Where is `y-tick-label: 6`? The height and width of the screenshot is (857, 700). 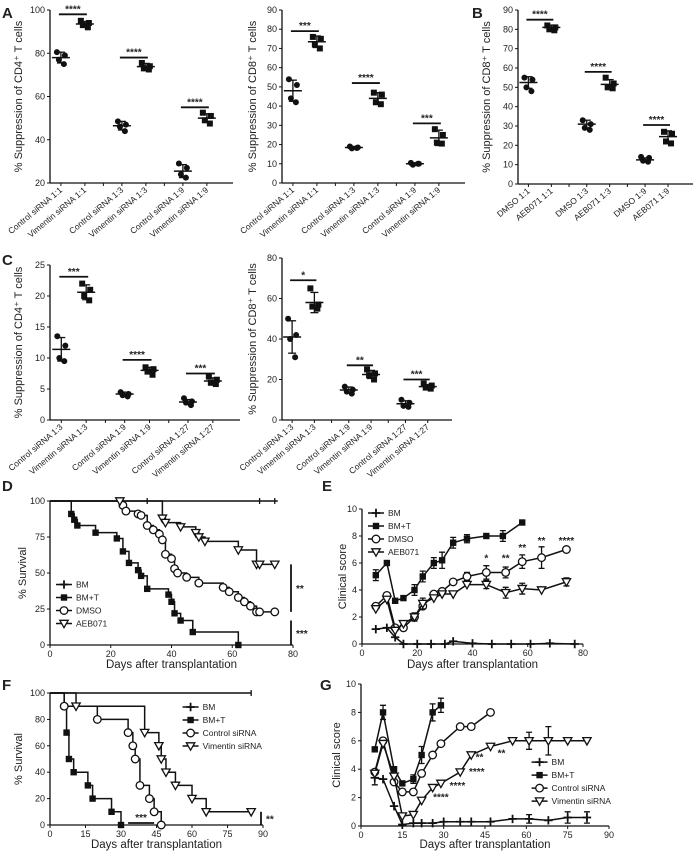 y-tick-label: 6 is located at coordinates (353, 741).